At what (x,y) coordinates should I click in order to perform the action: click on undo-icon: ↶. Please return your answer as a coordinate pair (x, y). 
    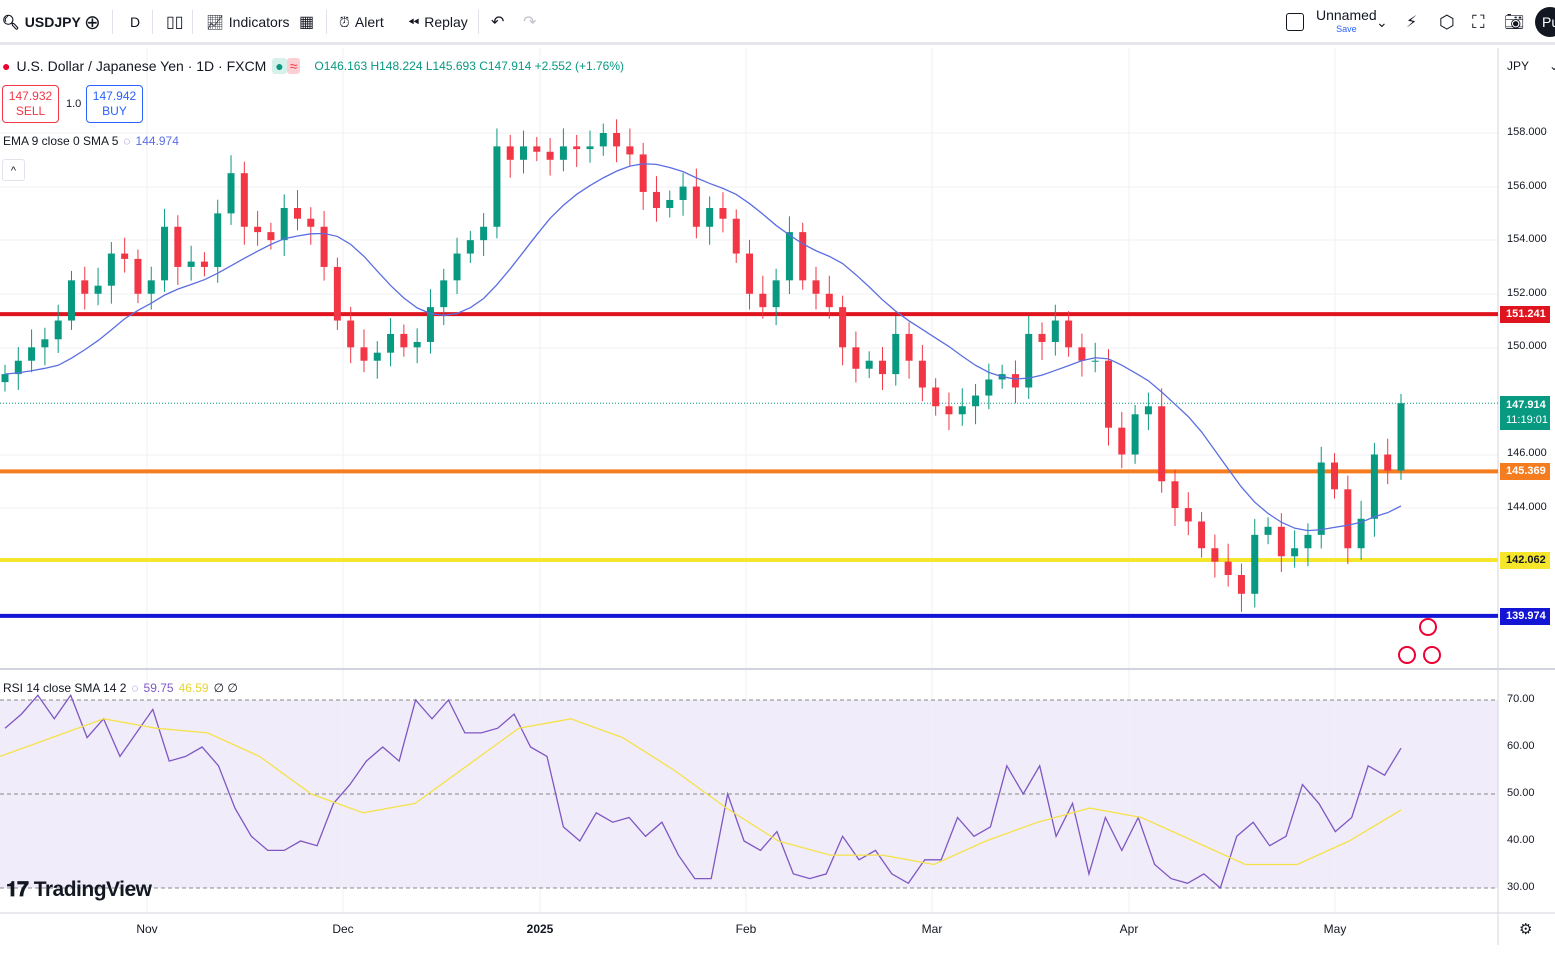
    Looking at the image, I should click on (498, 22).